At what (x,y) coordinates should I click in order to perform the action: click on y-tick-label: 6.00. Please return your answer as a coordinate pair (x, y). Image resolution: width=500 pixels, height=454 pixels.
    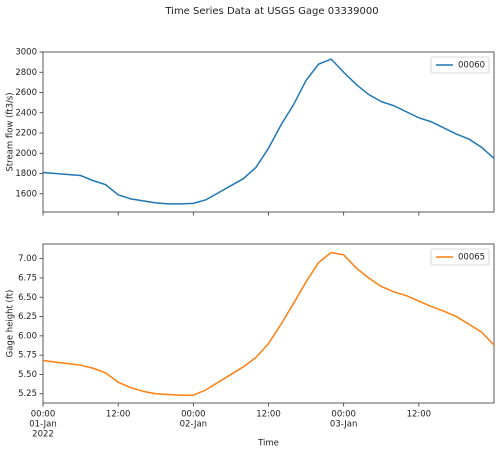
    Looking at the image, I should click on (27, 336).